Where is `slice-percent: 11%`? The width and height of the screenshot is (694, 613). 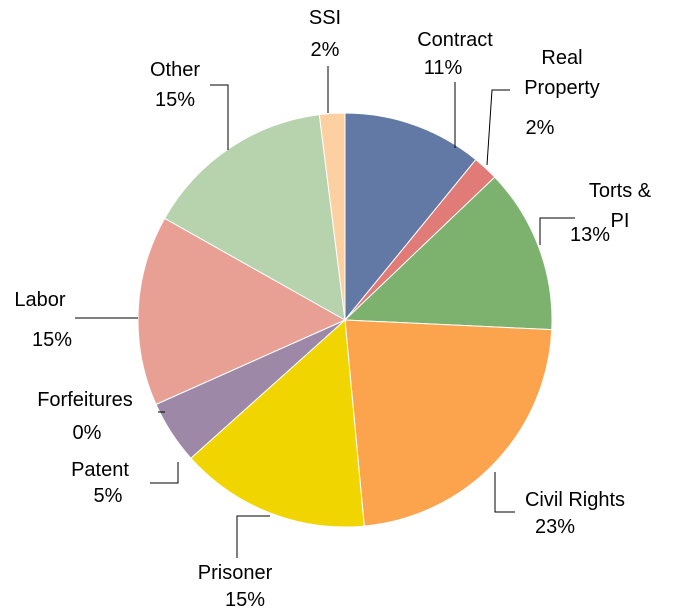 slice-percent: 11% is located at coordinates (443, 68).